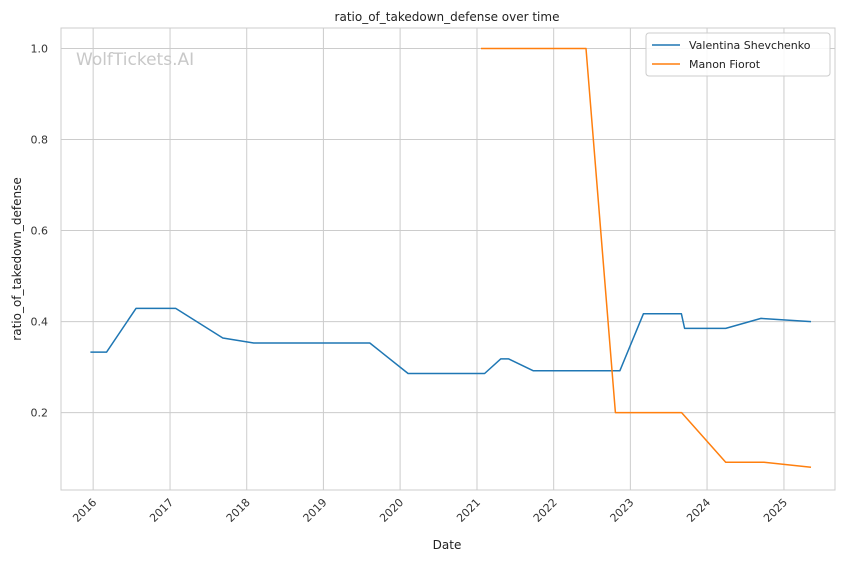 The image size is (844, 561). I want to click on y-tick-label: 0.6, so click(40, 231).